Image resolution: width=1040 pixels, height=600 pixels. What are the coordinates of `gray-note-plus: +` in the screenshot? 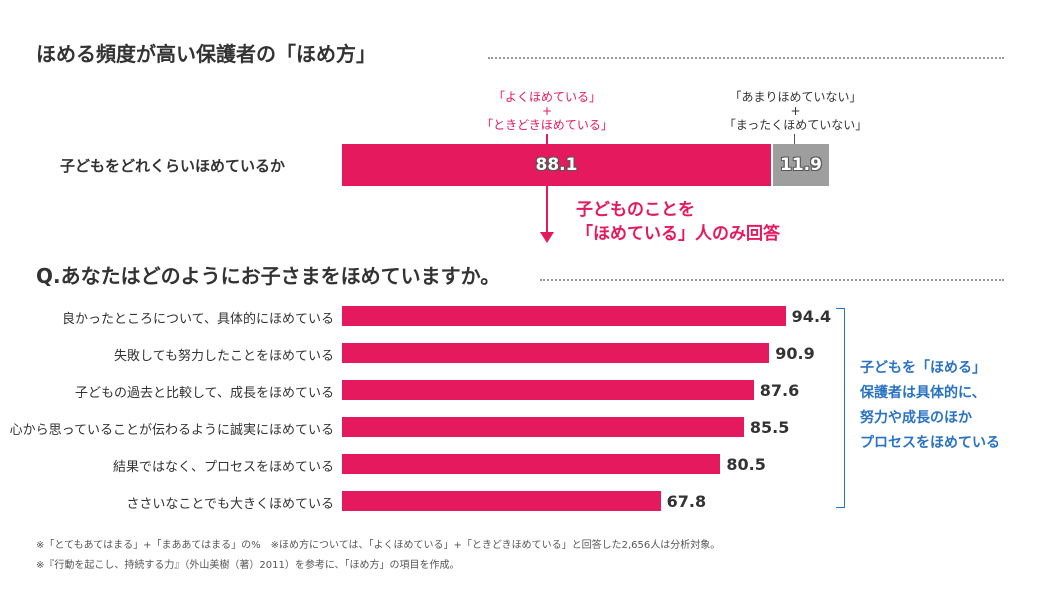 It's located at (795, 111).